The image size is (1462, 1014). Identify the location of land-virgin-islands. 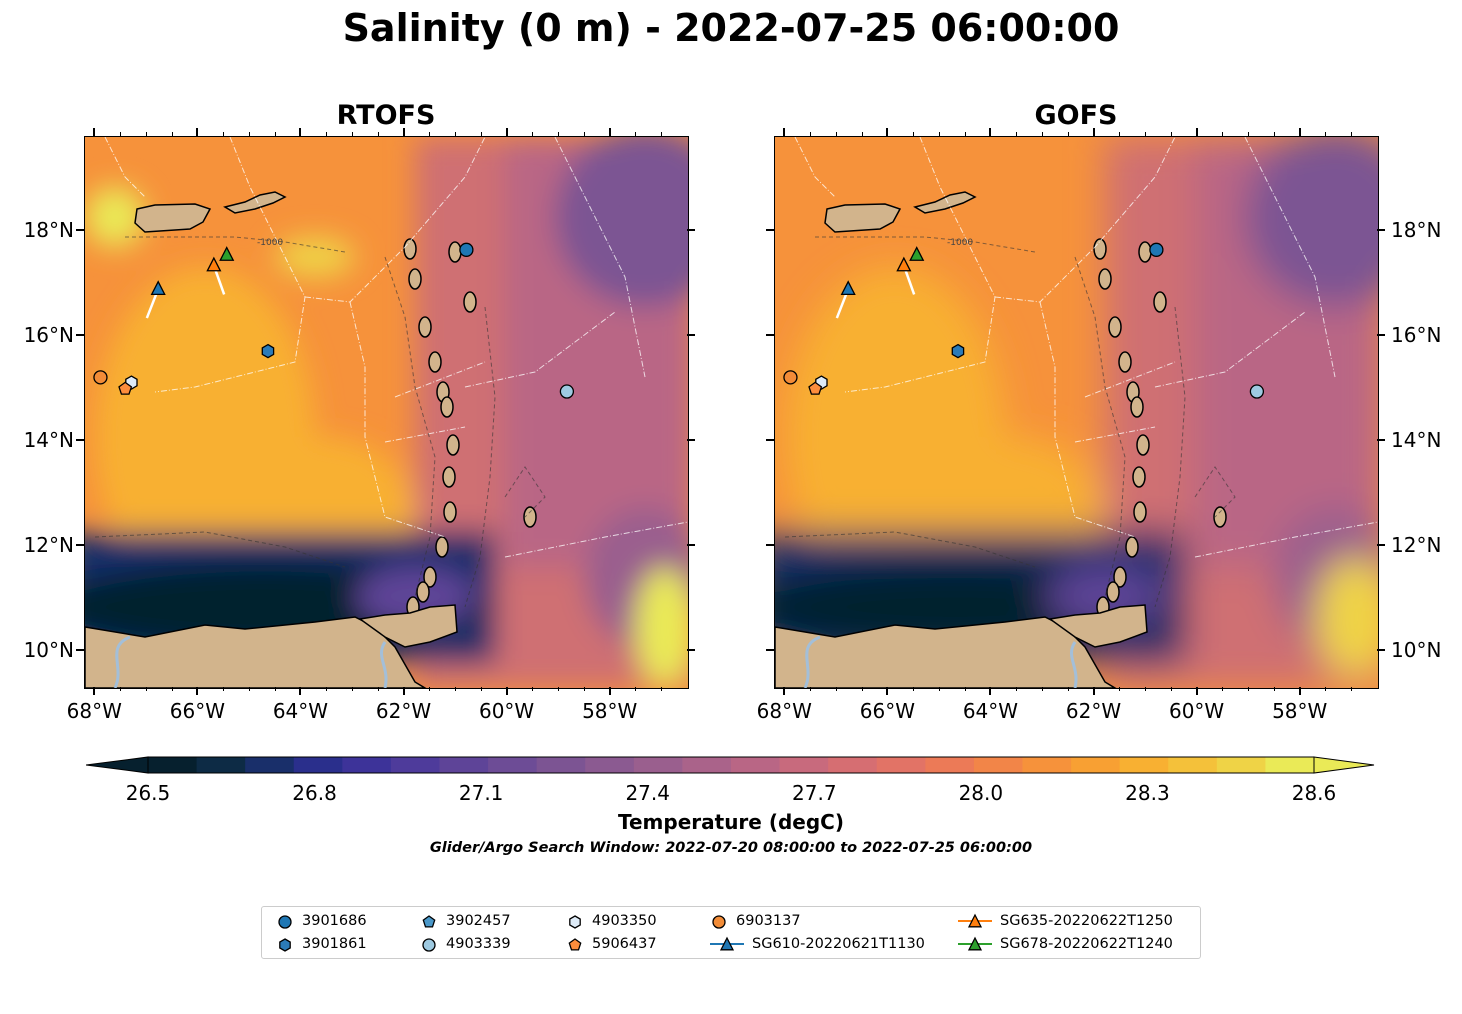
(255, 202).